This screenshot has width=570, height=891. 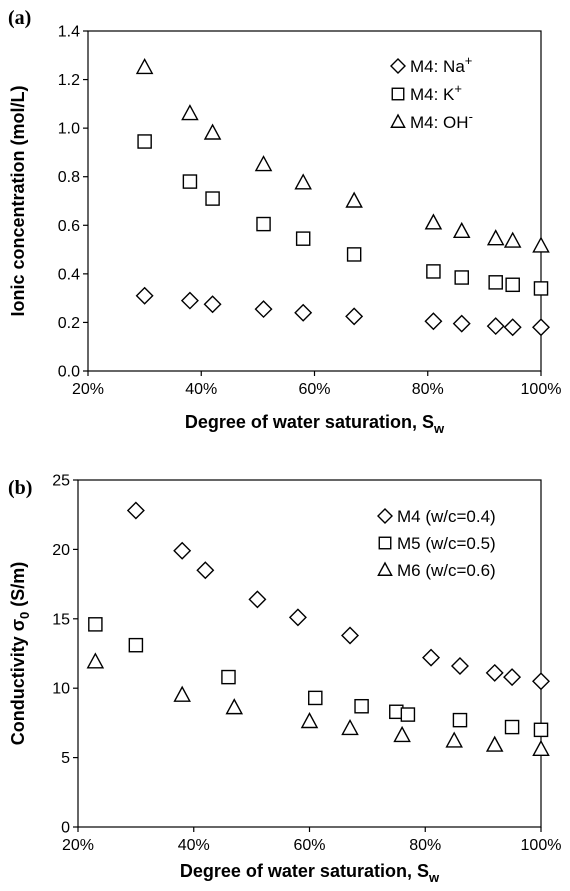 What do you see at coordinates (18, 200) in the screenshot?
I see `y-axis-title-a: Ionic concentration (mol/L)` at bounding box center [18, 200].